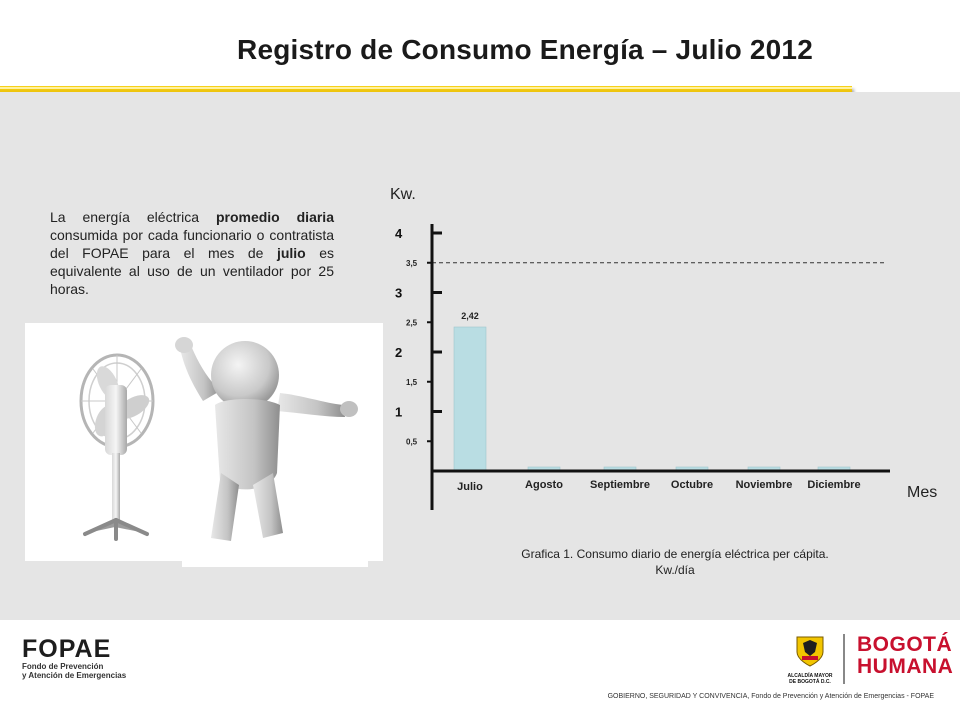 Image resolution: width=960 pixels, height=720 pixels. I want to click on fopae-subtitle-2: y Atención de Emergencias, so click(74, 675).